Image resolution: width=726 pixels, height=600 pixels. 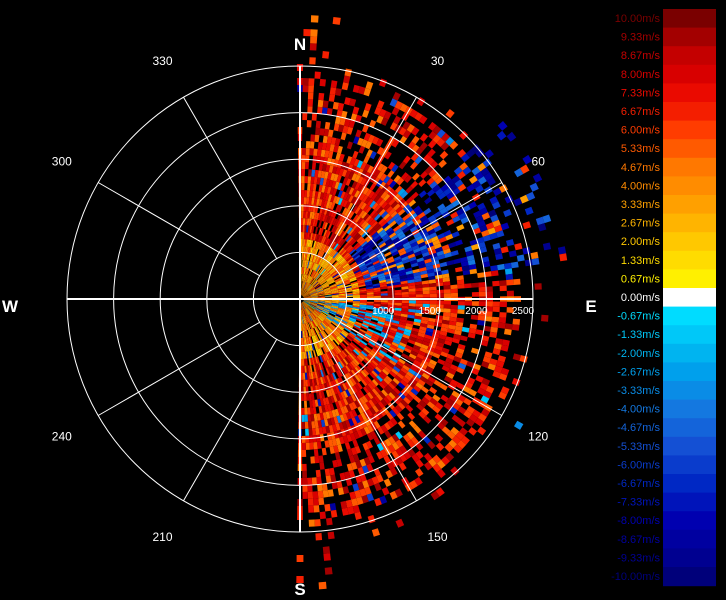 What do you see at coordinates (689, 335) in the screenshot?
I see `colorbar-swatch` at bounding box center [689, 335].